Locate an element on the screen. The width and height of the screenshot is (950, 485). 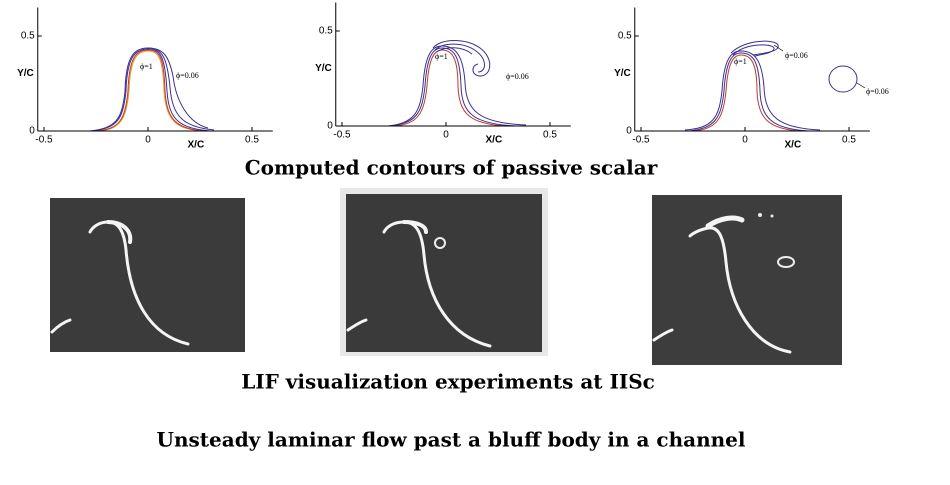
caption: Computed contours of passive scalar is located at coordinates (451, 168).